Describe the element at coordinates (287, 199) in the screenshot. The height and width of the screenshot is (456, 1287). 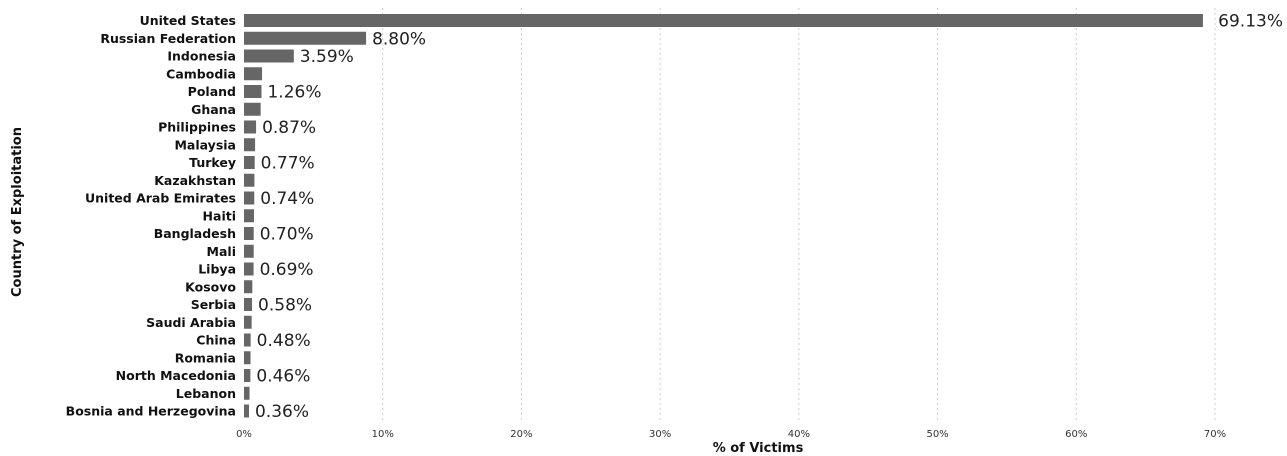
I see `data-label: 0.74%` at that location.